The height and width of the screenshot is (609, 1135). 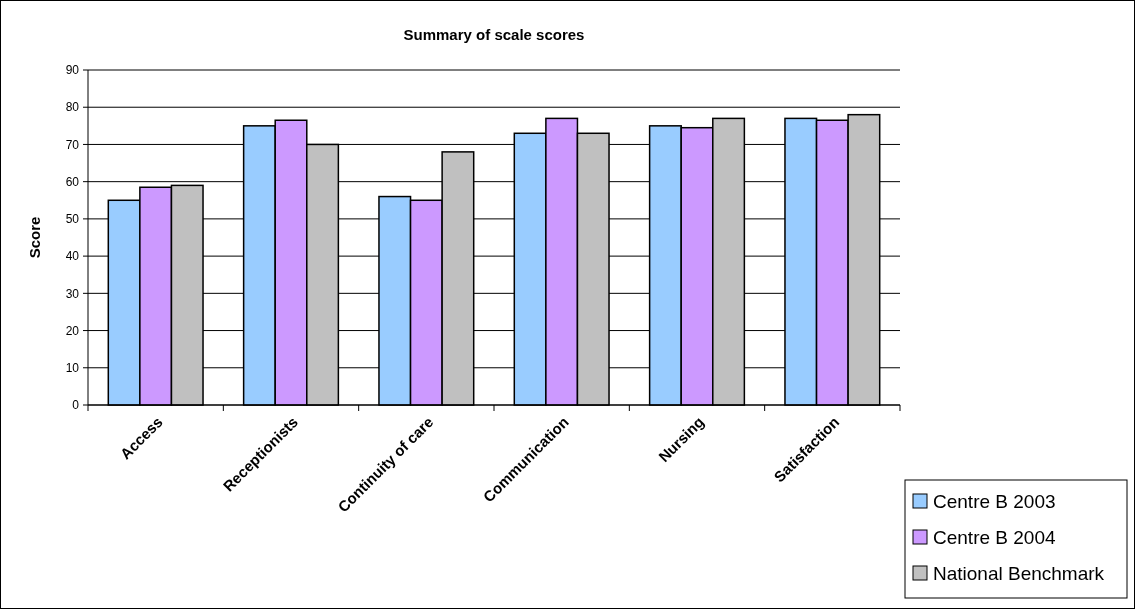 What do you see at coordinates (994, 537) in the screenshot?
I see `legend-label: Centre B 2004` at bounding box center [994, 537].